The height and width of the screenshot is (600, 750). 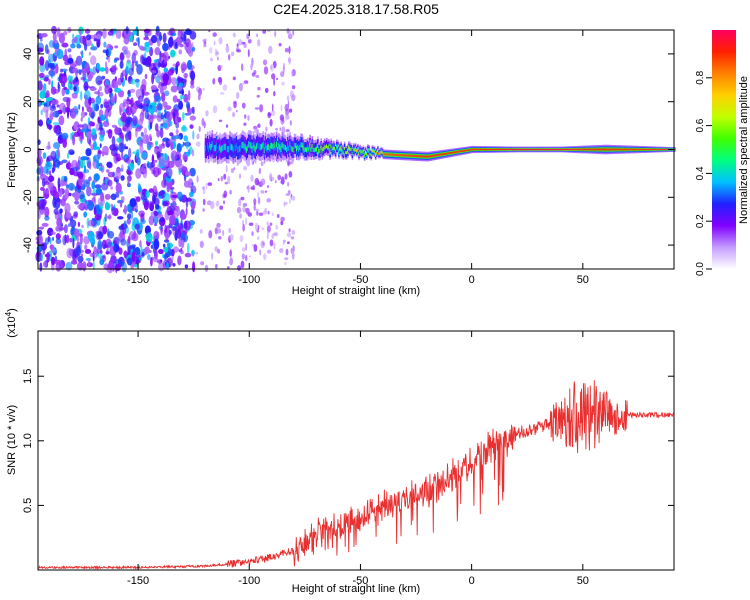 What do you see at coordinates (28, 440) in the screenshot?
I see `y-tick-label: 1.0` at bounding box center [28, 440].